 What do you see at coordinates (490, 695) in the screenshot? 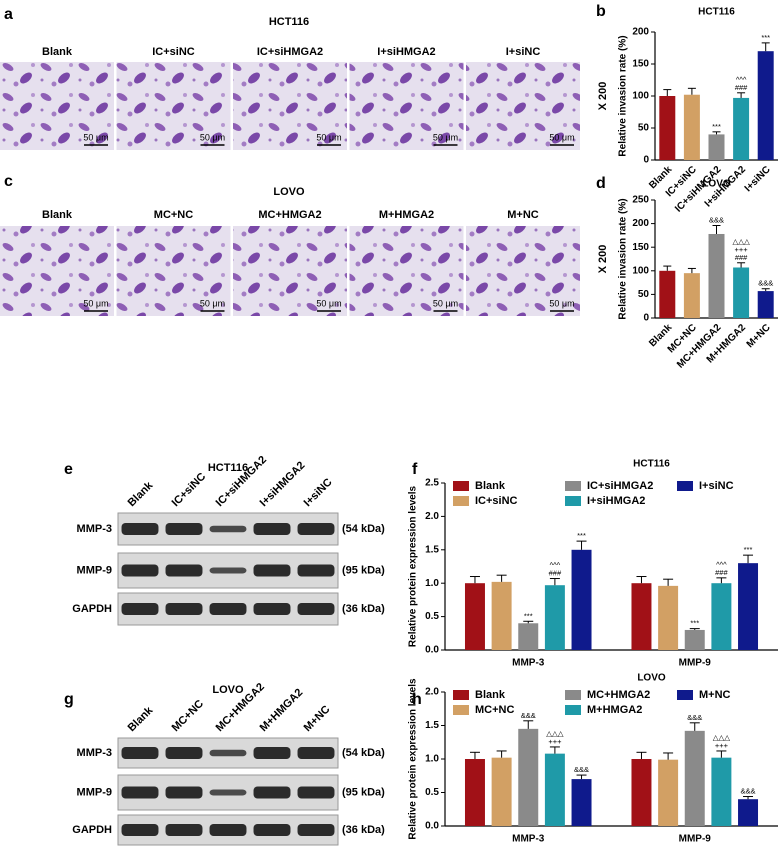
I see `legend-label: Blank` at bounding box center [490, 695].